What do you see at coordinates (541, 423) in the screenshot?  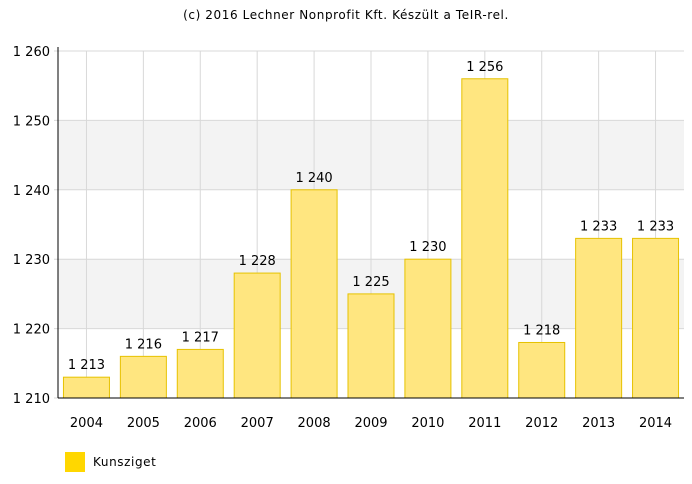 I see `x-tick-label: 2012` at bounding box center [541, 423].